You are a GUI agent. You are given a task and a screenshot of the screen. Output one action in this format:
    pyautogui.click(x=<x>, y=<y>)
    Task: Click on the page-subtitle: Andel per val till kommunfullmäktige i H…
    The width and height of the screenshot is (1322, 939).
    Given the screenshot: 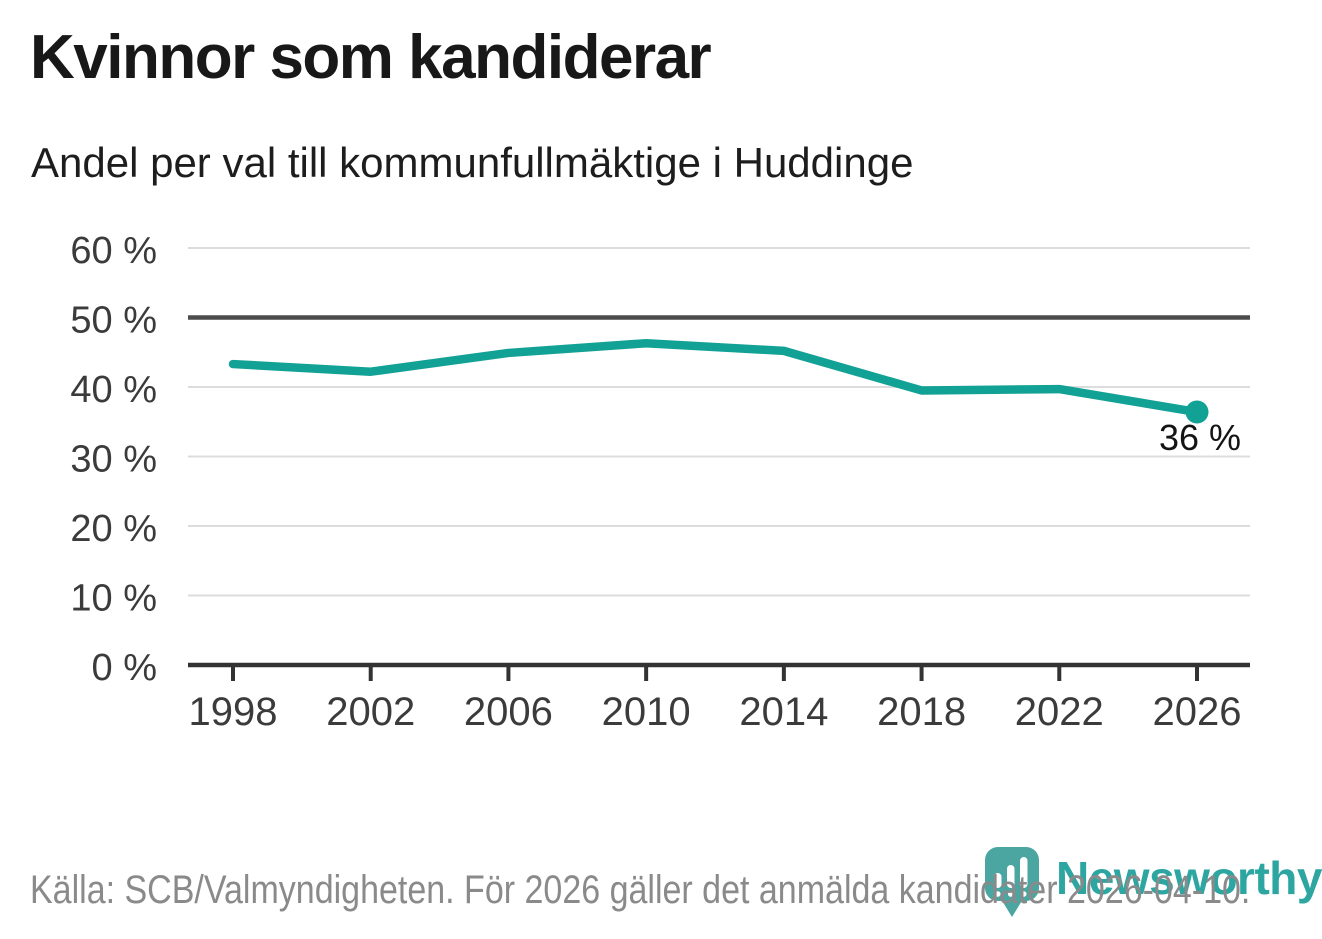 What is the action you would take?
    pyautogui.click(x=472, y=162)
    